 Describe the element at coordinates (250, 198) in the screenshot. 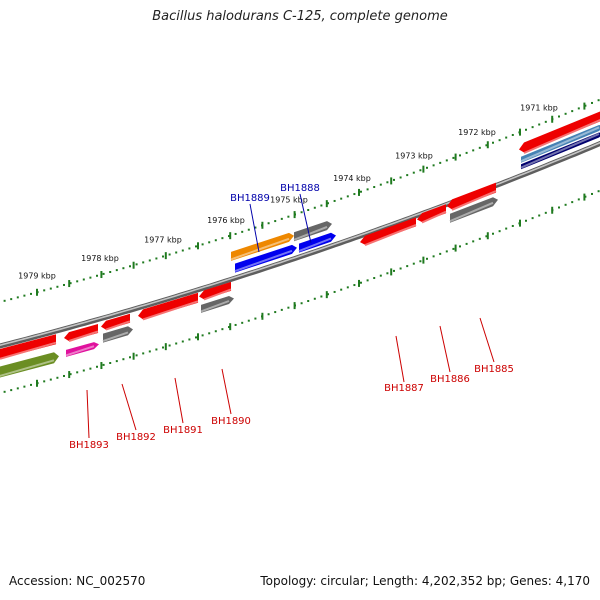

I see `gene-label: BH1889` at that location.